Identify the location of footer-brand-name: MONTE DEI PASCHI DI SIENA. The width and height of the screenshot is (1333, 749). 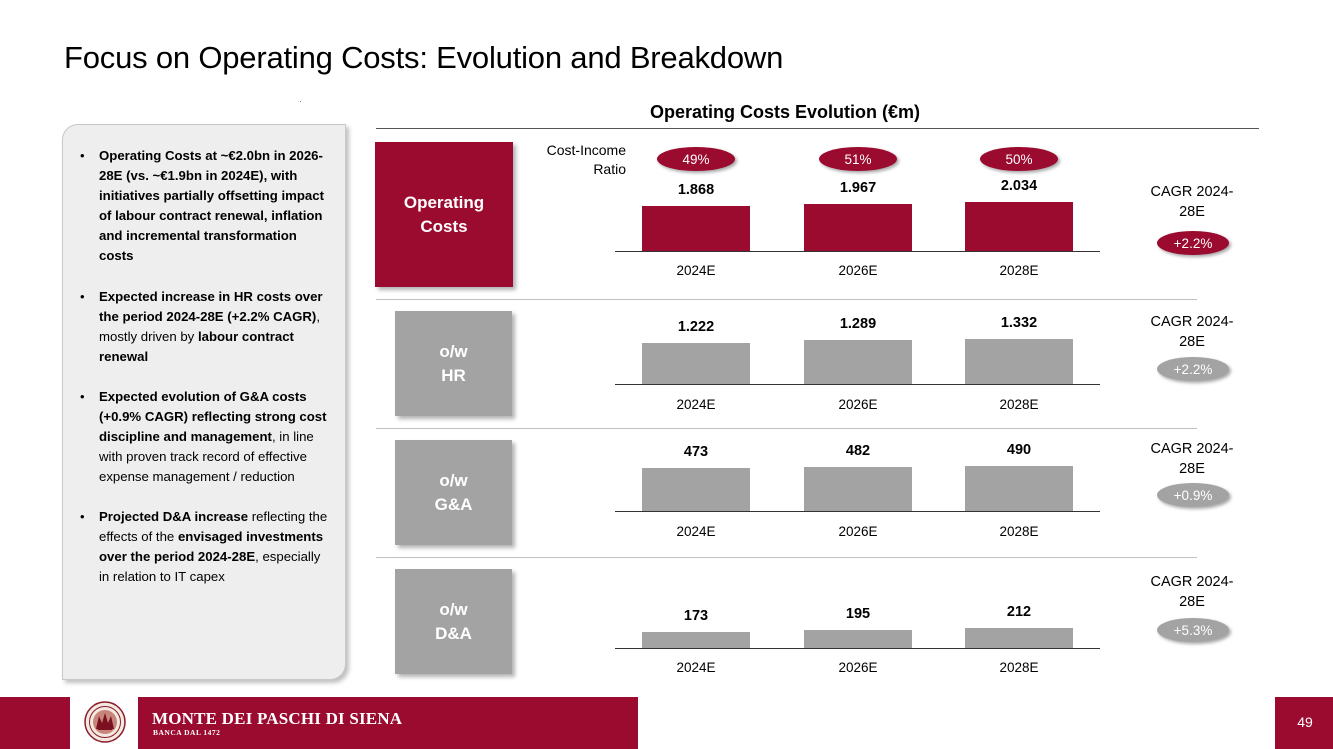
(277, 718).